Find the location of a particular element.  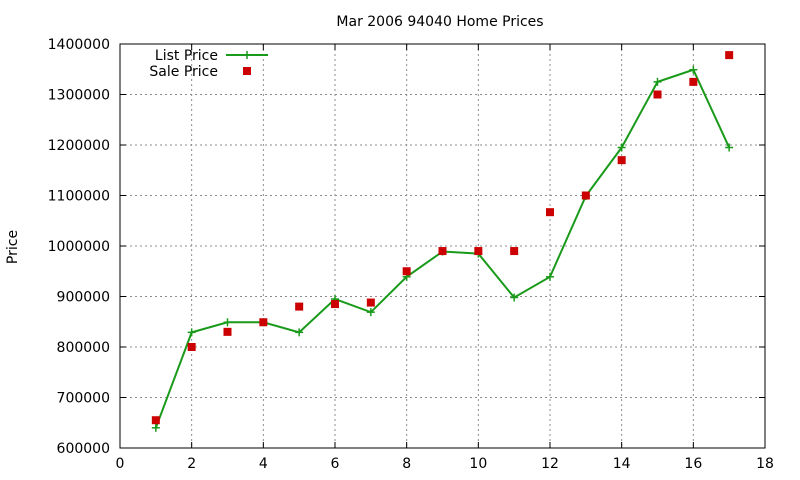

x-tick-label: 8 is located at coordinates (406, 464).